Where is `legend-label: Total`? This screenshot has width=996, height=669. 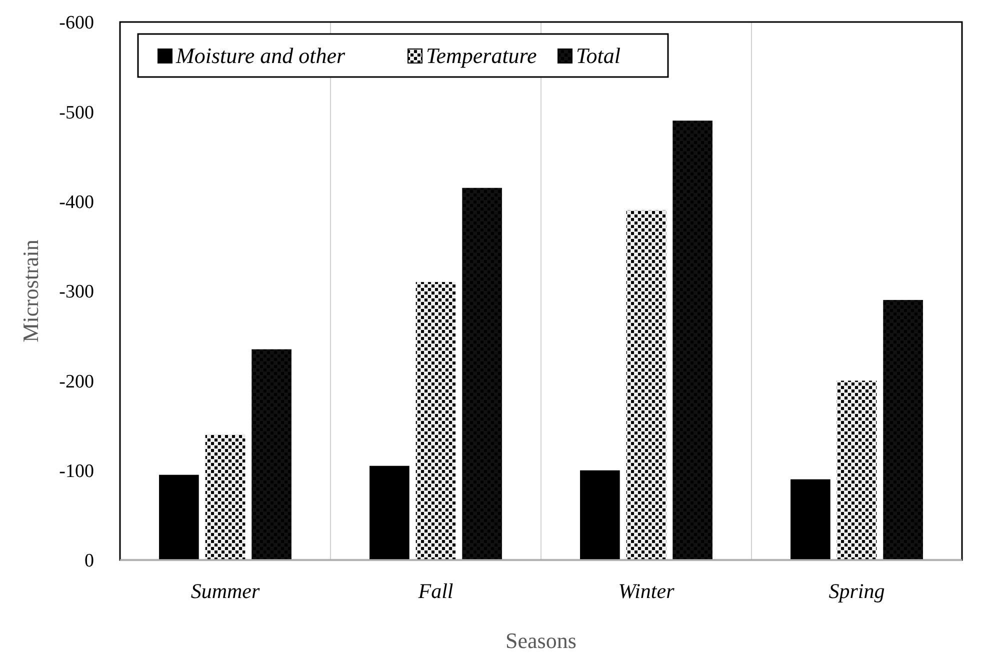
legend-label: Total is located at coordinates (598, 55).